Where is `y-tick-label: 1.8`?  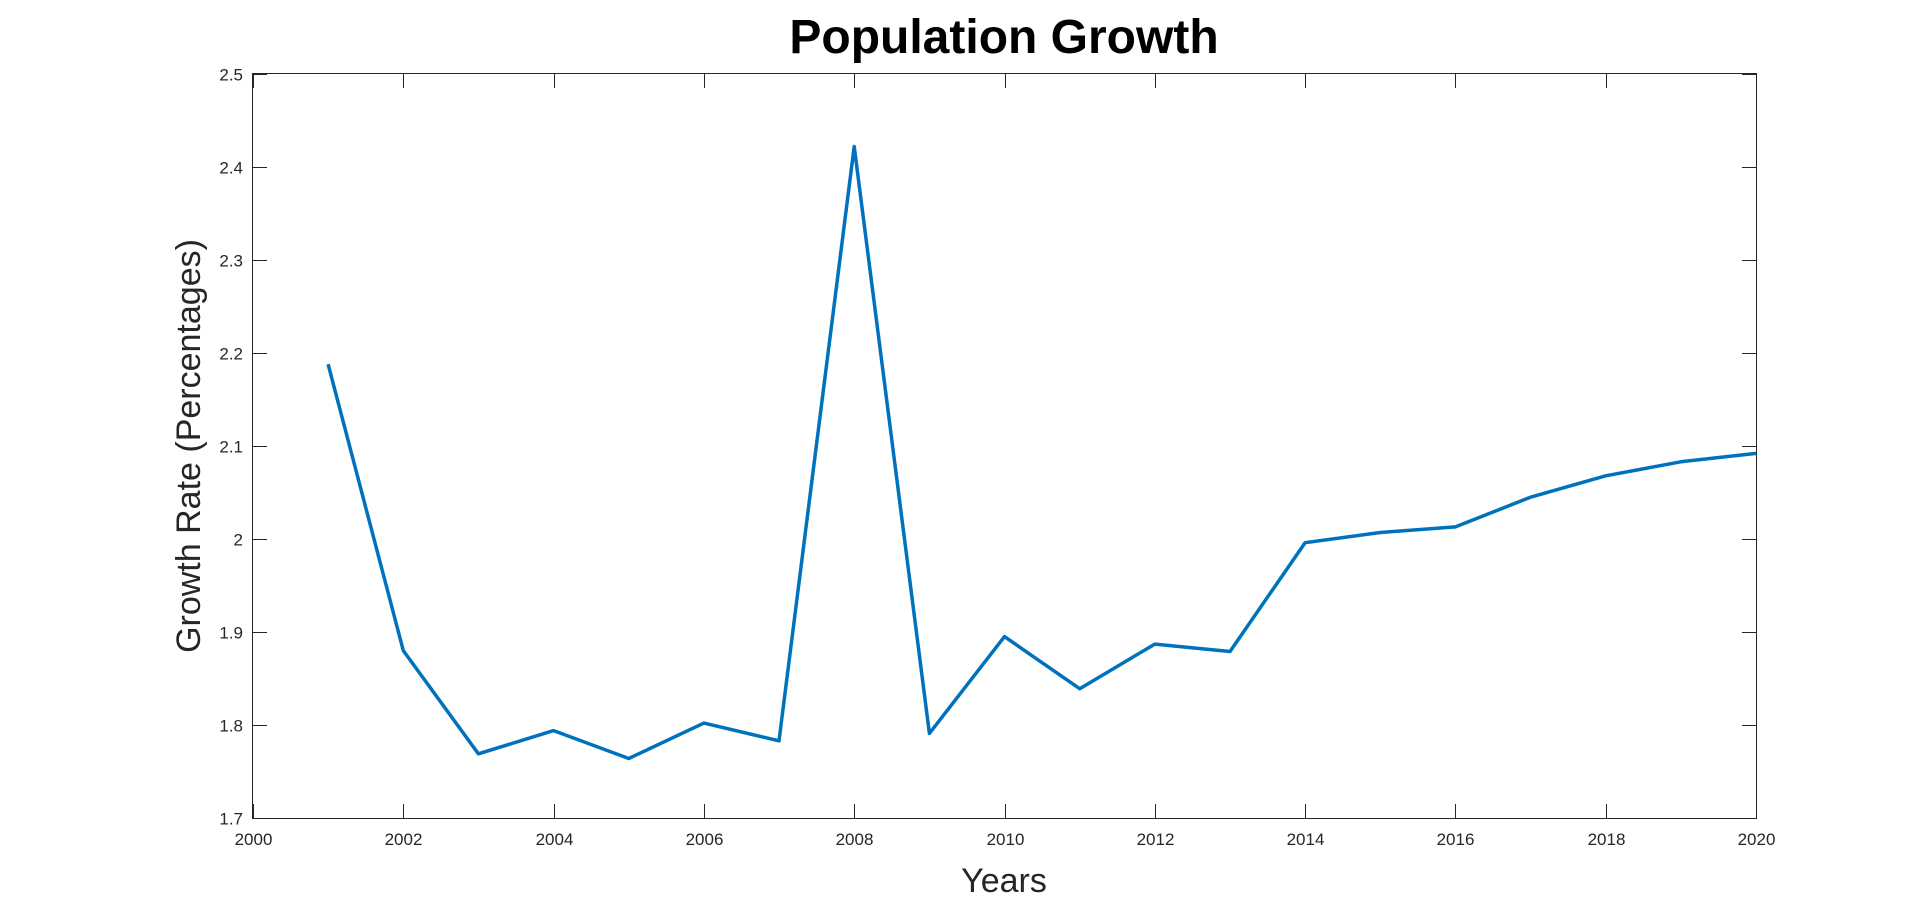 y-tick-label: 1.8 is located at coordinates (231, 726).